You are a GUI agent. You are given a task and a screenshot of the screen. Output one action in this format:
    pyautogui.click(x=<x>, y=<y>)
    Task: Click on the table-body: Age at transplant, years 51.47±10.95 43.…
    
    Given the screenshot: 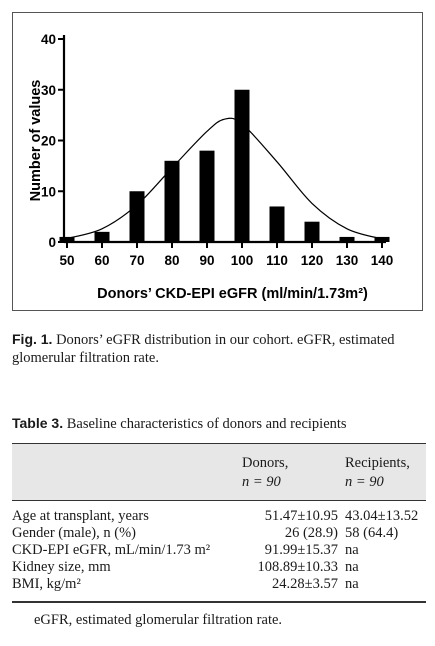 What is the action you would take?
    pyautogui.click(x=219, y=547)
    